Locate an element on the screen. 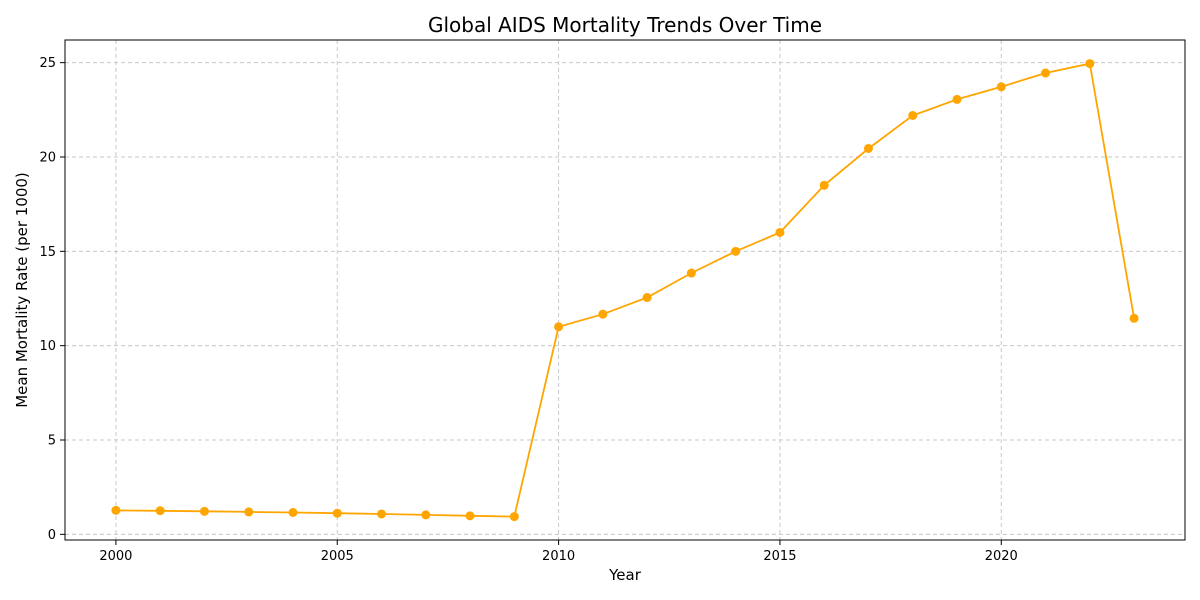 The height and width of the screenshot is (600, 1200). x-axis-title: Year is located at coordinates (625, 575).